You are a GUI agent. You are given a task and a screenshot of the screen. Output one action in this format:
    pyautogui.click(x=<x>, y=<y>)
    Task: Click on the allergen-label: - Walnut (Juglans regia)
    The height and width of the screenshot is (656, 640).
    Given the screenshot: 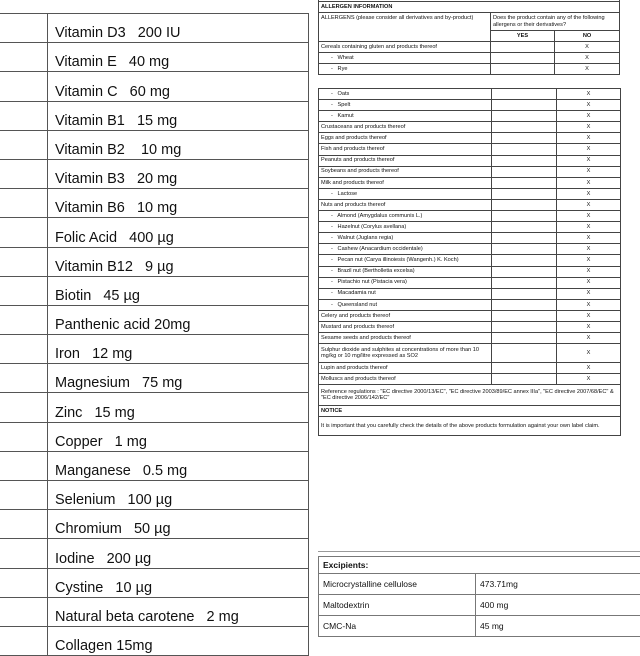 What is the action you would take?
    pyautogui.click(x=405, y=238)
    